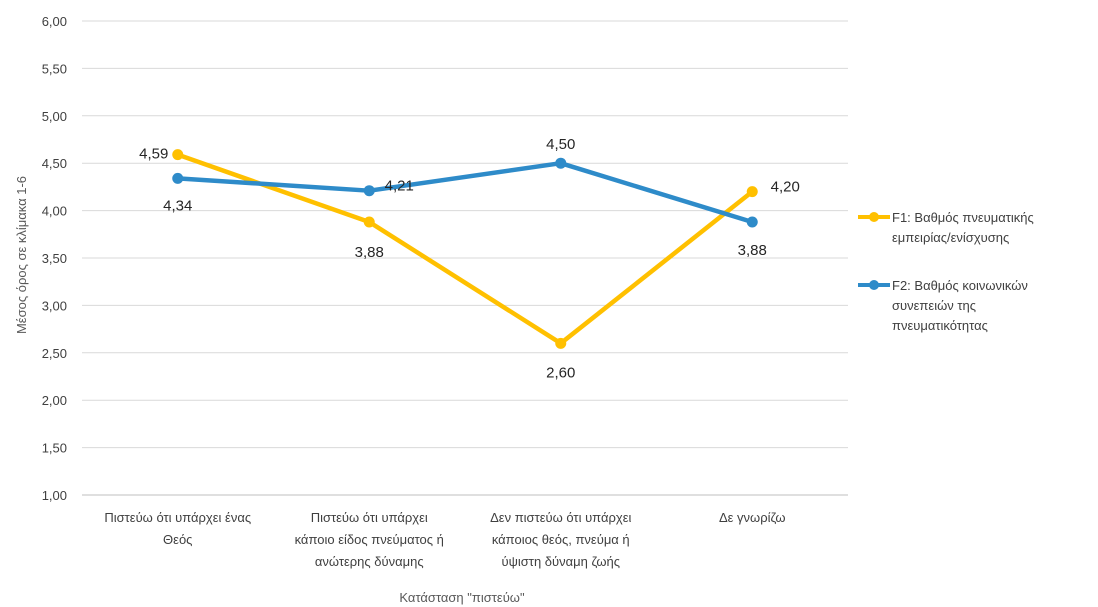 The width and height of the screenshot is (1098, 607). Describe the element at coordinates (177, 539) in the screenshot. I see `x-category-0-line-1: Θεός` at that location.